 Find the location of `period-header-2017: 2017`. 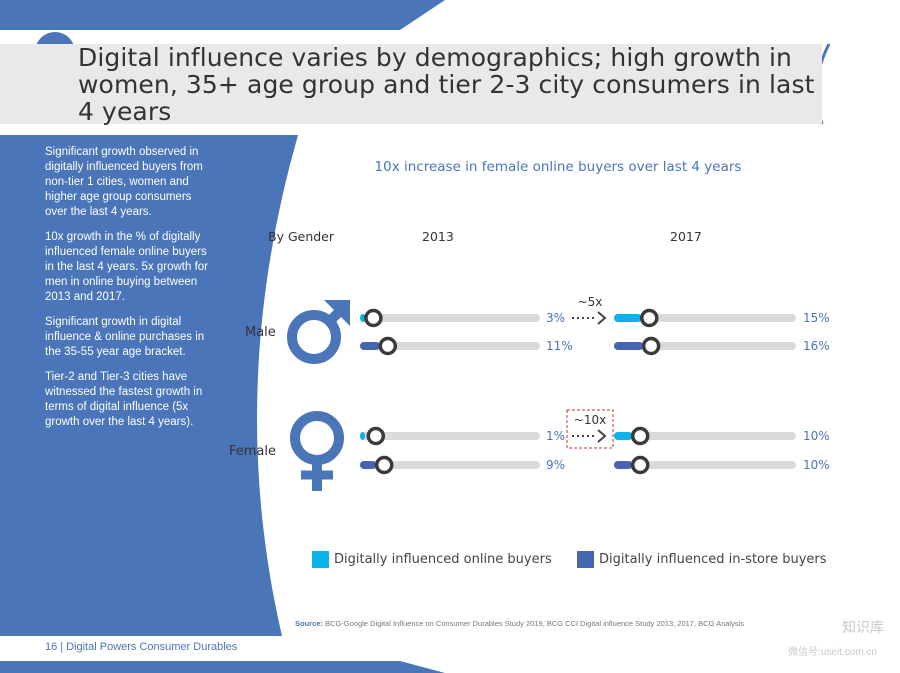

period-header-2017: 2017 is located at coordinates (686, 236).